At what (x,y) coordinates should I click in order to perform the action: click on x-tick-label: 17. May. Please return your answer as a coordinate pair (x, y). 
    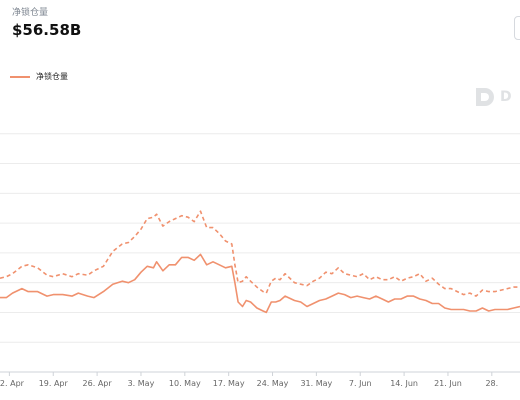
    Looking at the image, I should click on (229, 383).